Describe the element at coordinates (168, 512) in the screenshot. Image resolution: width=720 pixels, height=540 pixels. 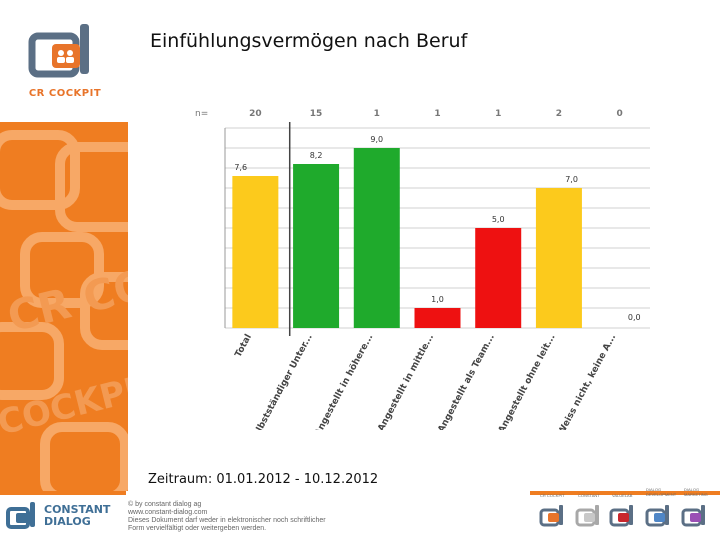
I see `copyright-line: www.constant-dialog.com` at that location.